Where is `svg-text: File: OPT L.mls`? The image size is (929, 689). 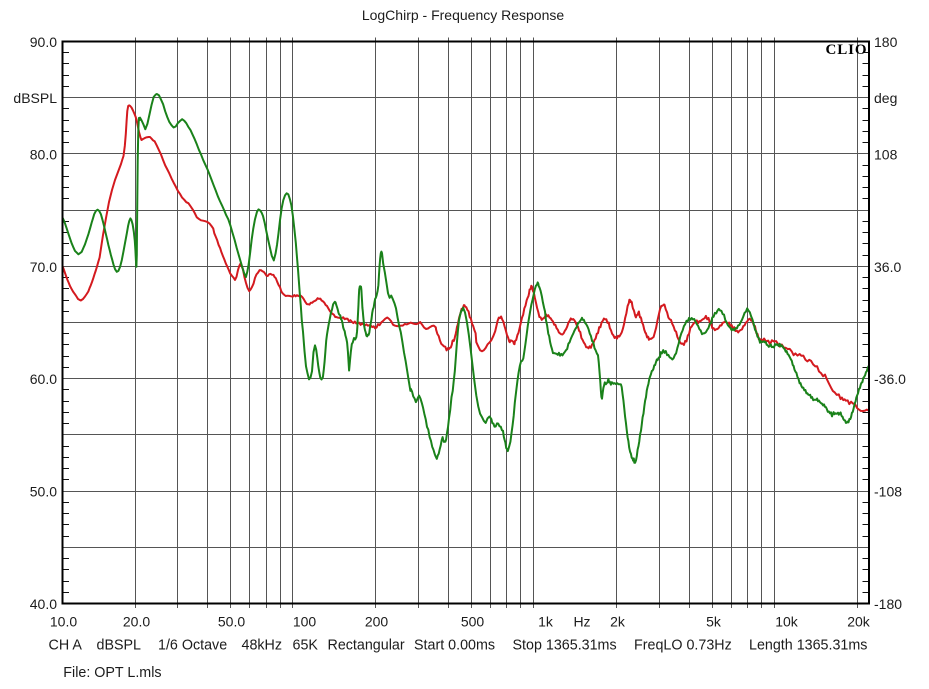 svg-text: File: OPT L.mls is located at coordinates (112, 673).